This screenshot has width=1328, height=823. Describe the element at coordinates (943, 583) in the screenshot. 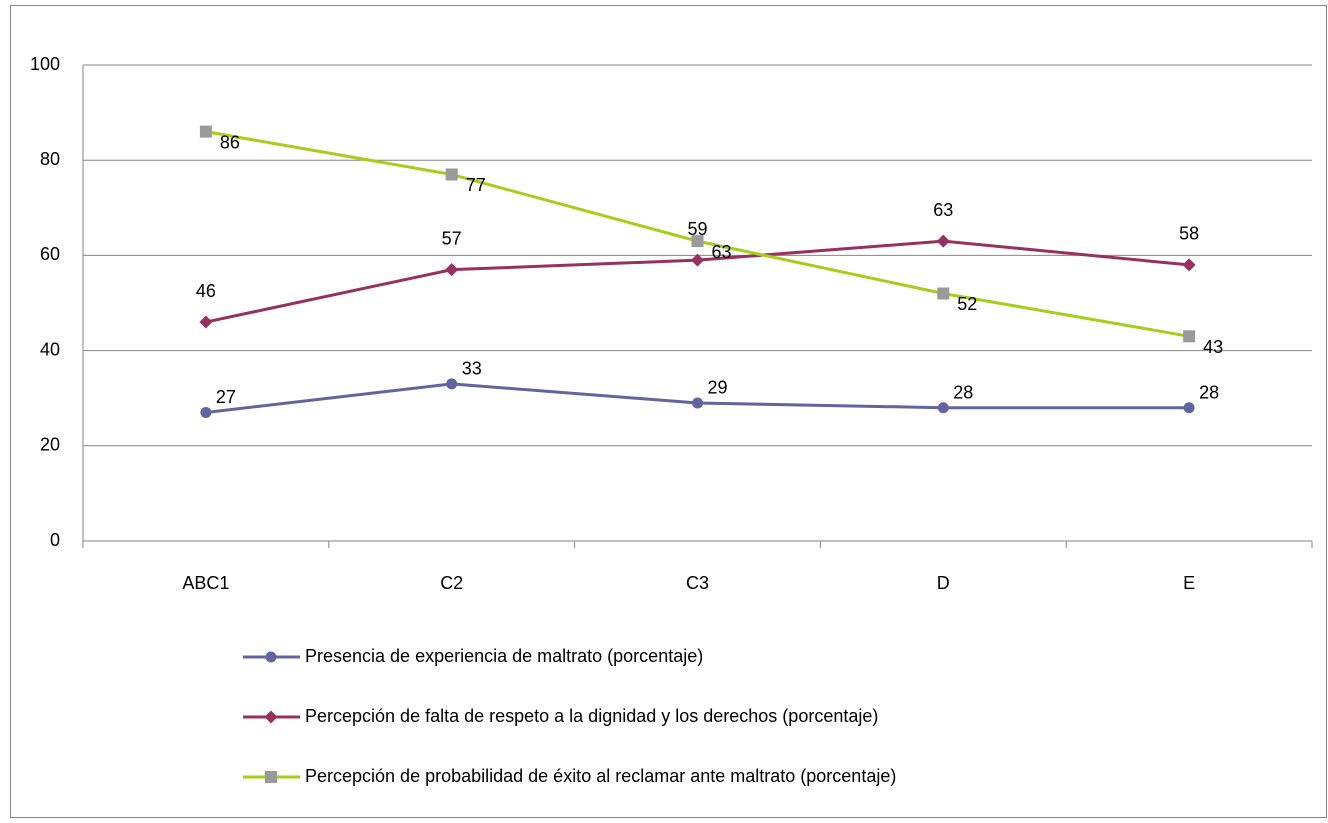

I see `x-tick-label: D` at that location.